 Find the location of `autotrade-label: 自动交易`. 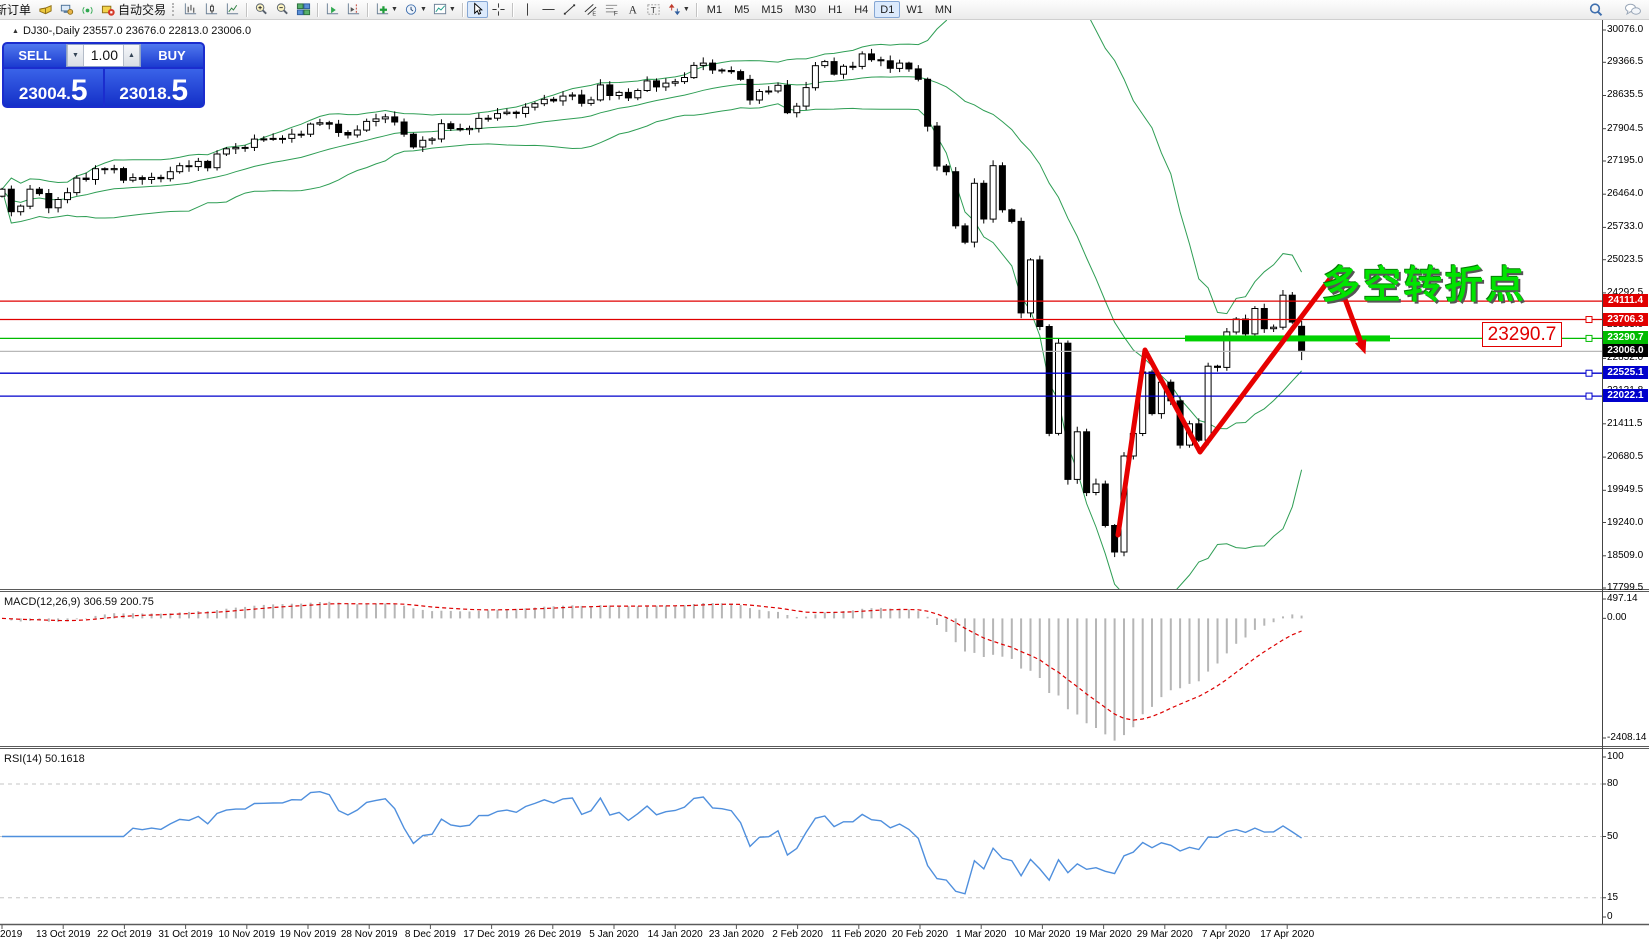

autotrade-label: 自动交易 is located at coordinates (142, 10).